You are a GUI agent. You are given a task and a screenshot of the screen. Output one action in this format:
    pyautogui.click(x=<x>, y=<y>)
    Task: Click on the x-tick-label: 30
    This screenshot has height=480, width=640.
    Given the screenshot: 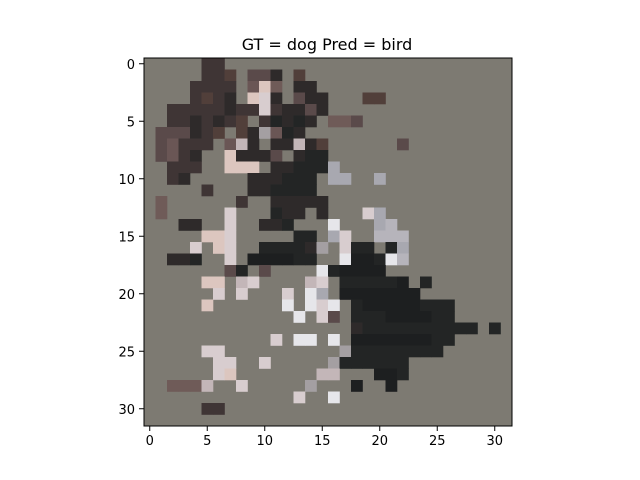 What is the action you would take?
    pyautogui.click(x=494, y=441)
    